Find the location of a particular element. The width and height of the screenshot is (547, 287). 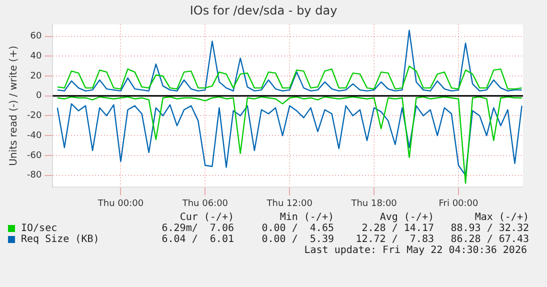

y-tick-label: 60 is located at coordinates (36, 37).